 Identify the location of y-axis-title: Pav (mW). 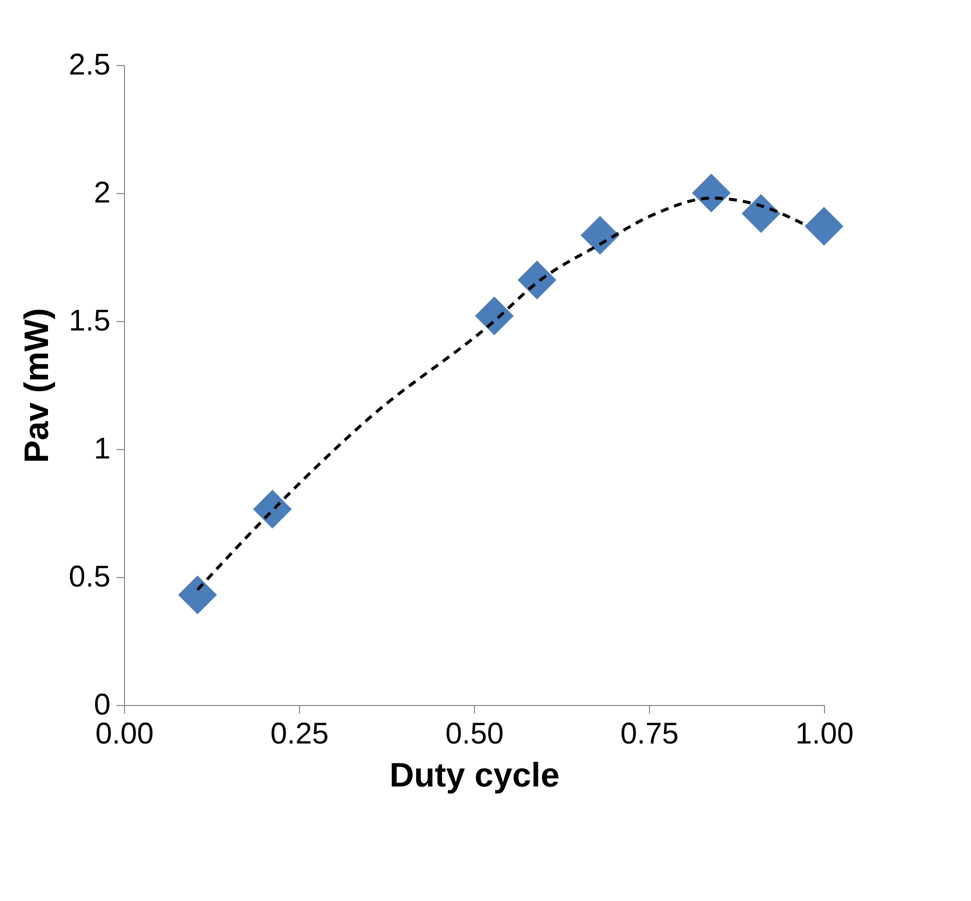
(37, 385).